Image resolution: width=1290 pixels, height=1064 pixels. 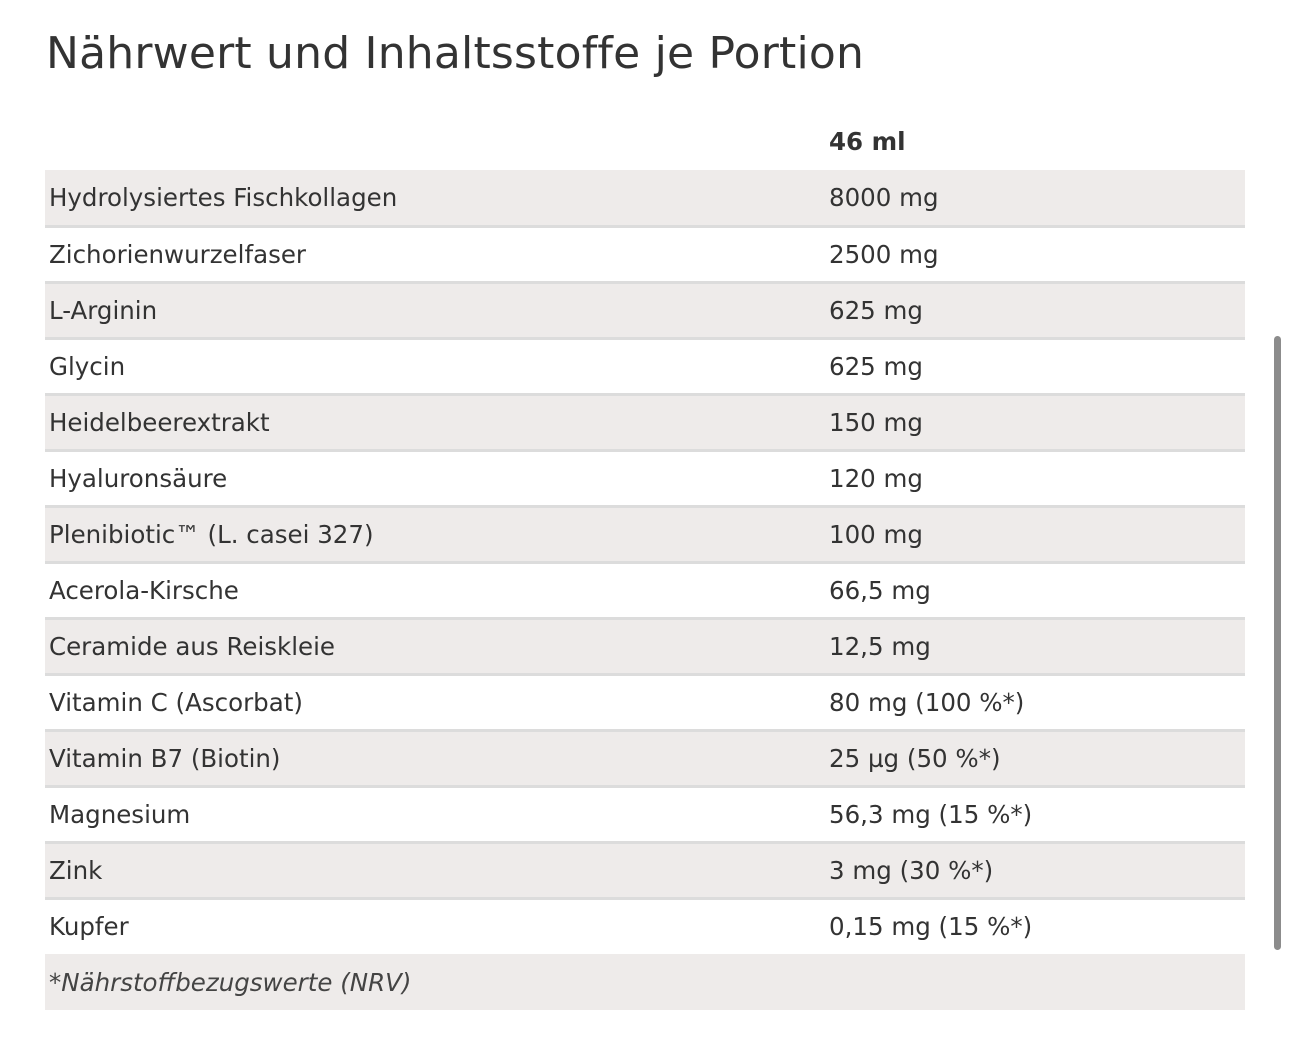 I want to click on ingredient-amount: 80 mg (100 %*), so click(x=1035, y=703).